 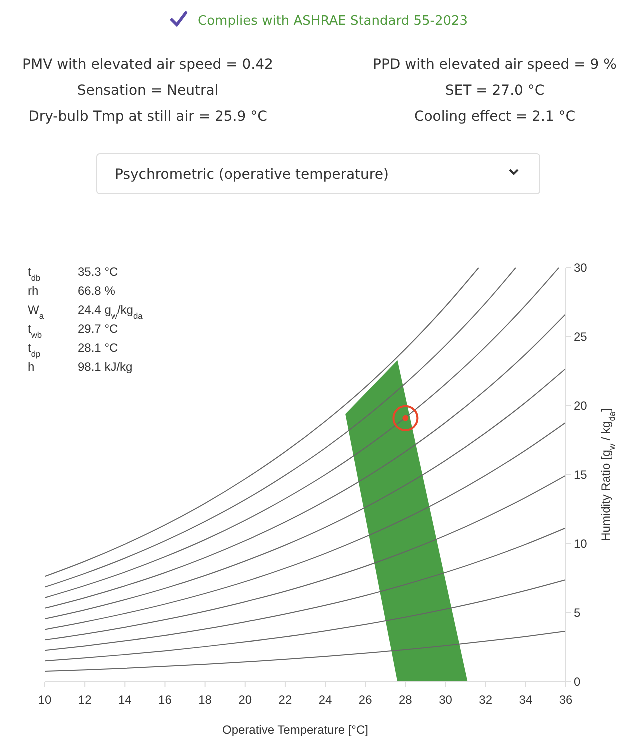 What do you see at coordinates (205, 700) in the screenshot?
I see `x-tick-label: 18` at bounding box center [205, 700].